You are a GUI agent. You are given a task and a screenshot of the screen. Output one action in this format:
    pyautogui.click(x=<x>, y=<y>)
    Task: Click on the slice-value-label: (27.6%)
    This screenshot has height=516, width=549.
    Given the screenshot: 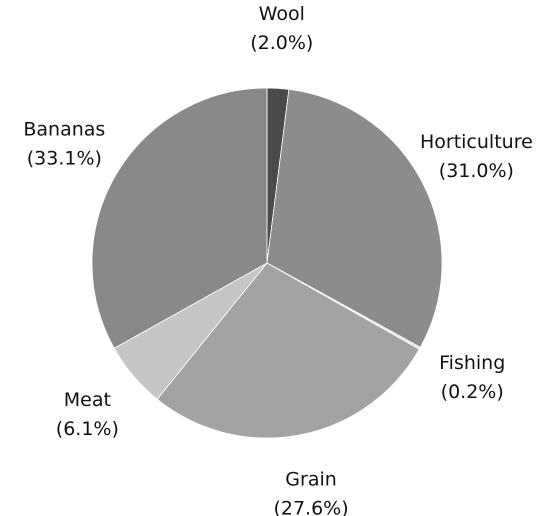 What is the action you would take?
    pyautogui.click(x=310, y=506)
    